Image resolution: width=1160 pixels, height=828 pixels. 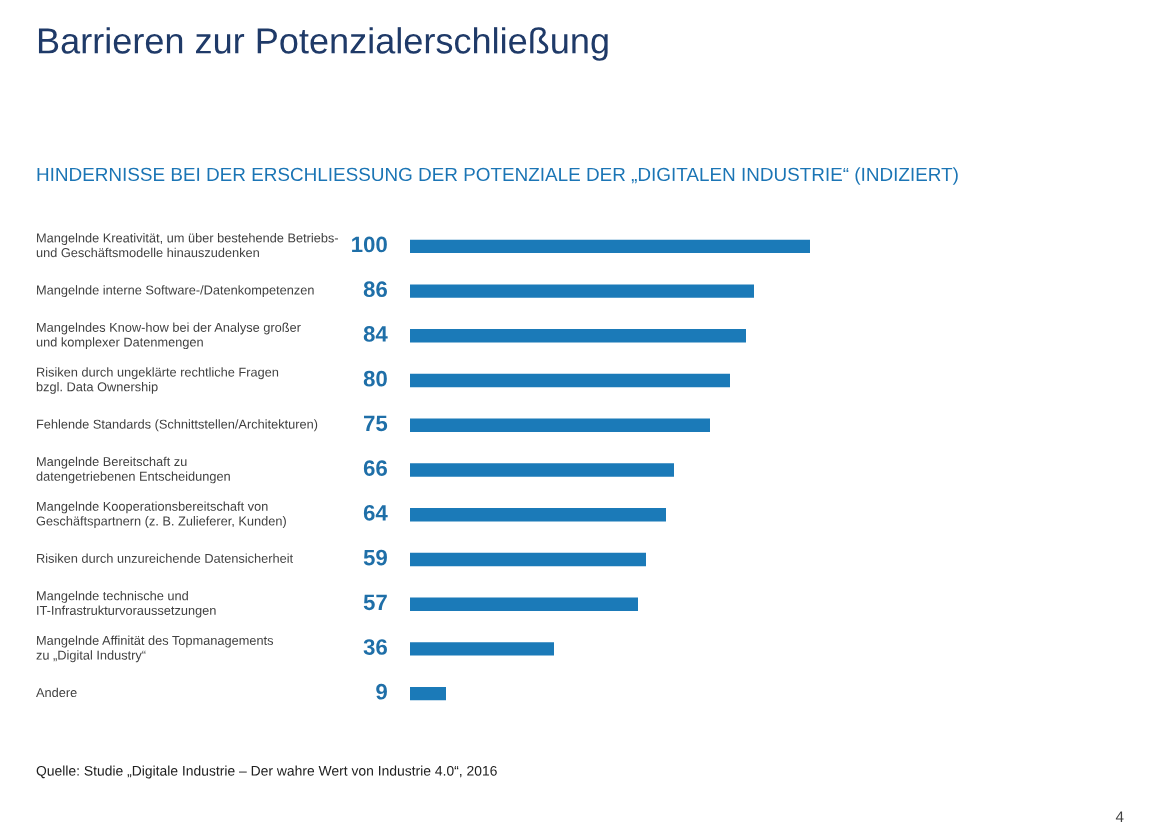 What do you see at coordinates (375, 468) in the screenshot?
I see `data-label: 66` at bounding box center [375, 468].